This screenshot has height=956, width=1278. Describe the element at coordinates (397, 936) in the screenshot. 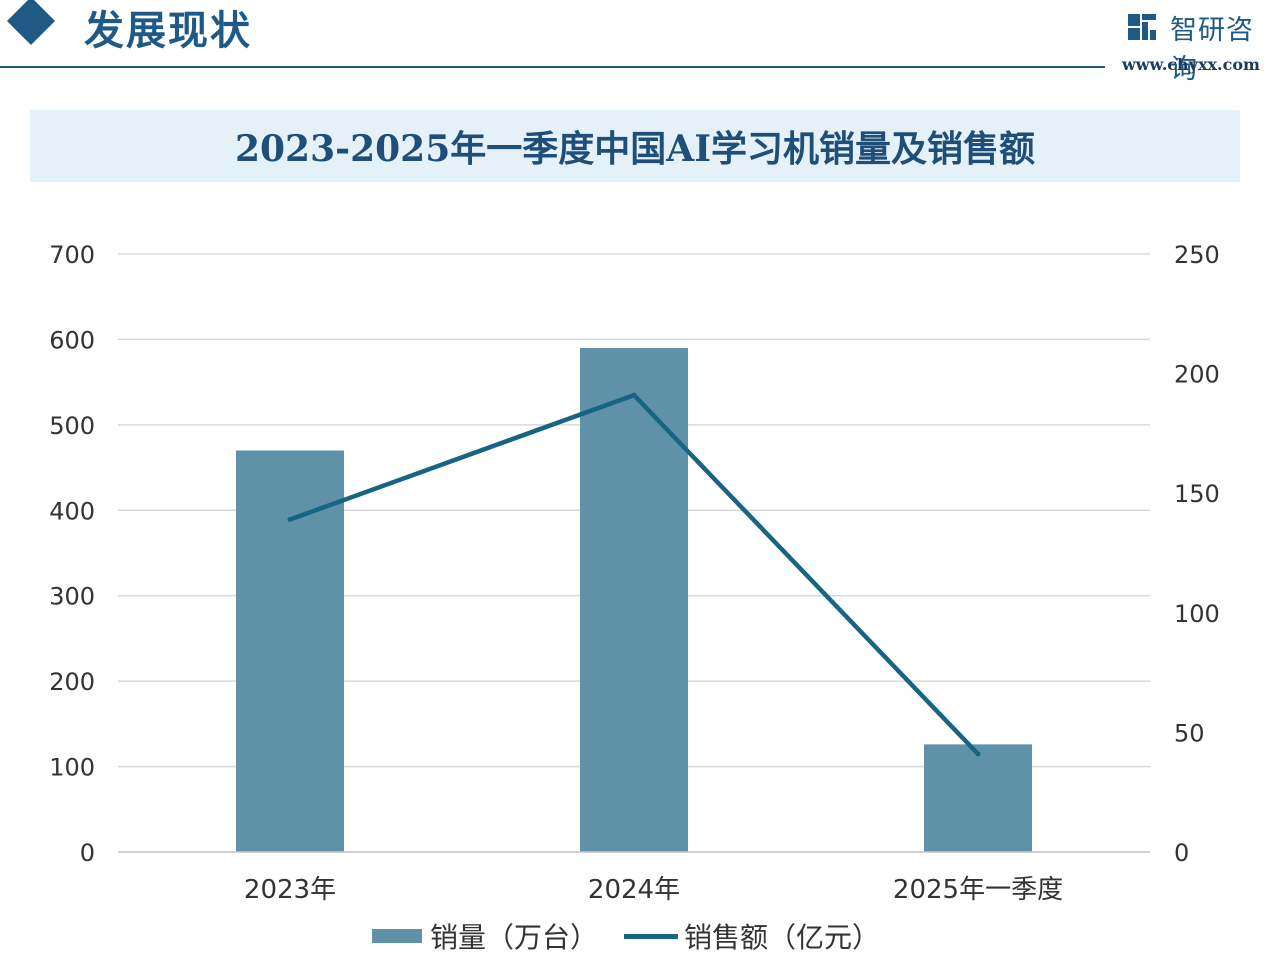

I see `legend-bar-swatch` at that location.